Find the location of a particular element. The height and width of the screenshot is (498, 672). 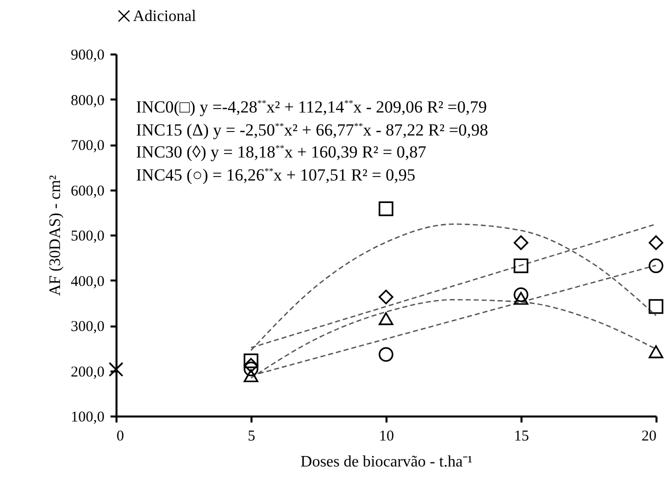

y-tick-label: 100,0 is located at coordinates (87, 418).